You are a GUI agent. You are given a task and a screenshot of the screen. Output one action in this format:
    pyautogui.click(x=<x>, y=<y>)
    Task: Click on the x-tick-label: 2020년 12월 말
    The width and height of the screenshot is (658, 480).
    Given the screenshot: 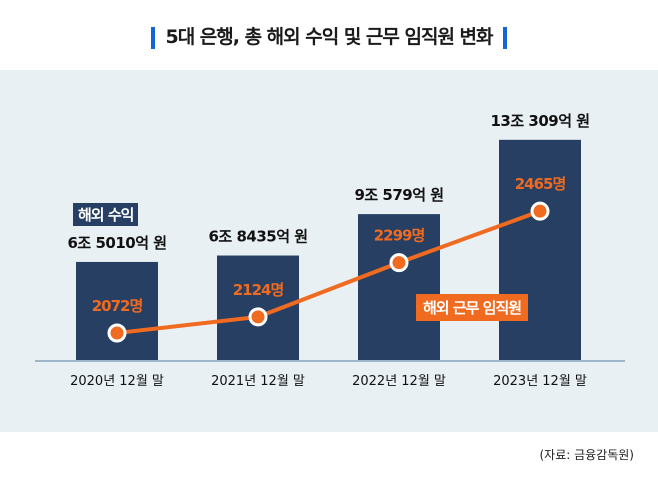 What is the action you would take?
    pyautogui.click(x=117, y=381)
    